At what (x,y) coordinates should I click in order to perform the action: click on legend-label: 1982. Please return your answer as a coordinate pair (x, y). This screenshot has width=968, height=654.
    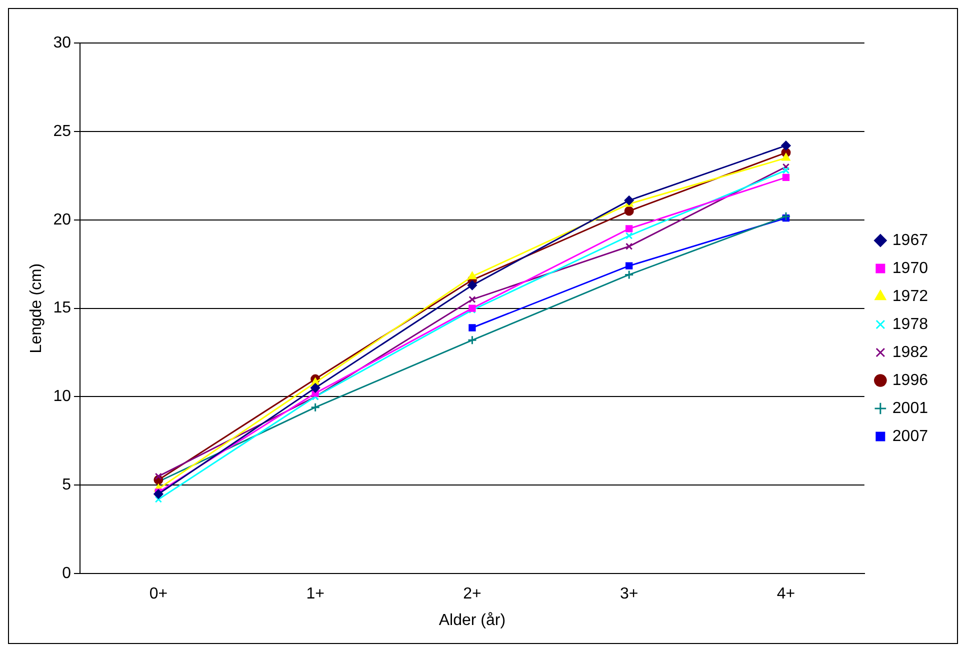
    Looking at the image, I should click on (910, 352).